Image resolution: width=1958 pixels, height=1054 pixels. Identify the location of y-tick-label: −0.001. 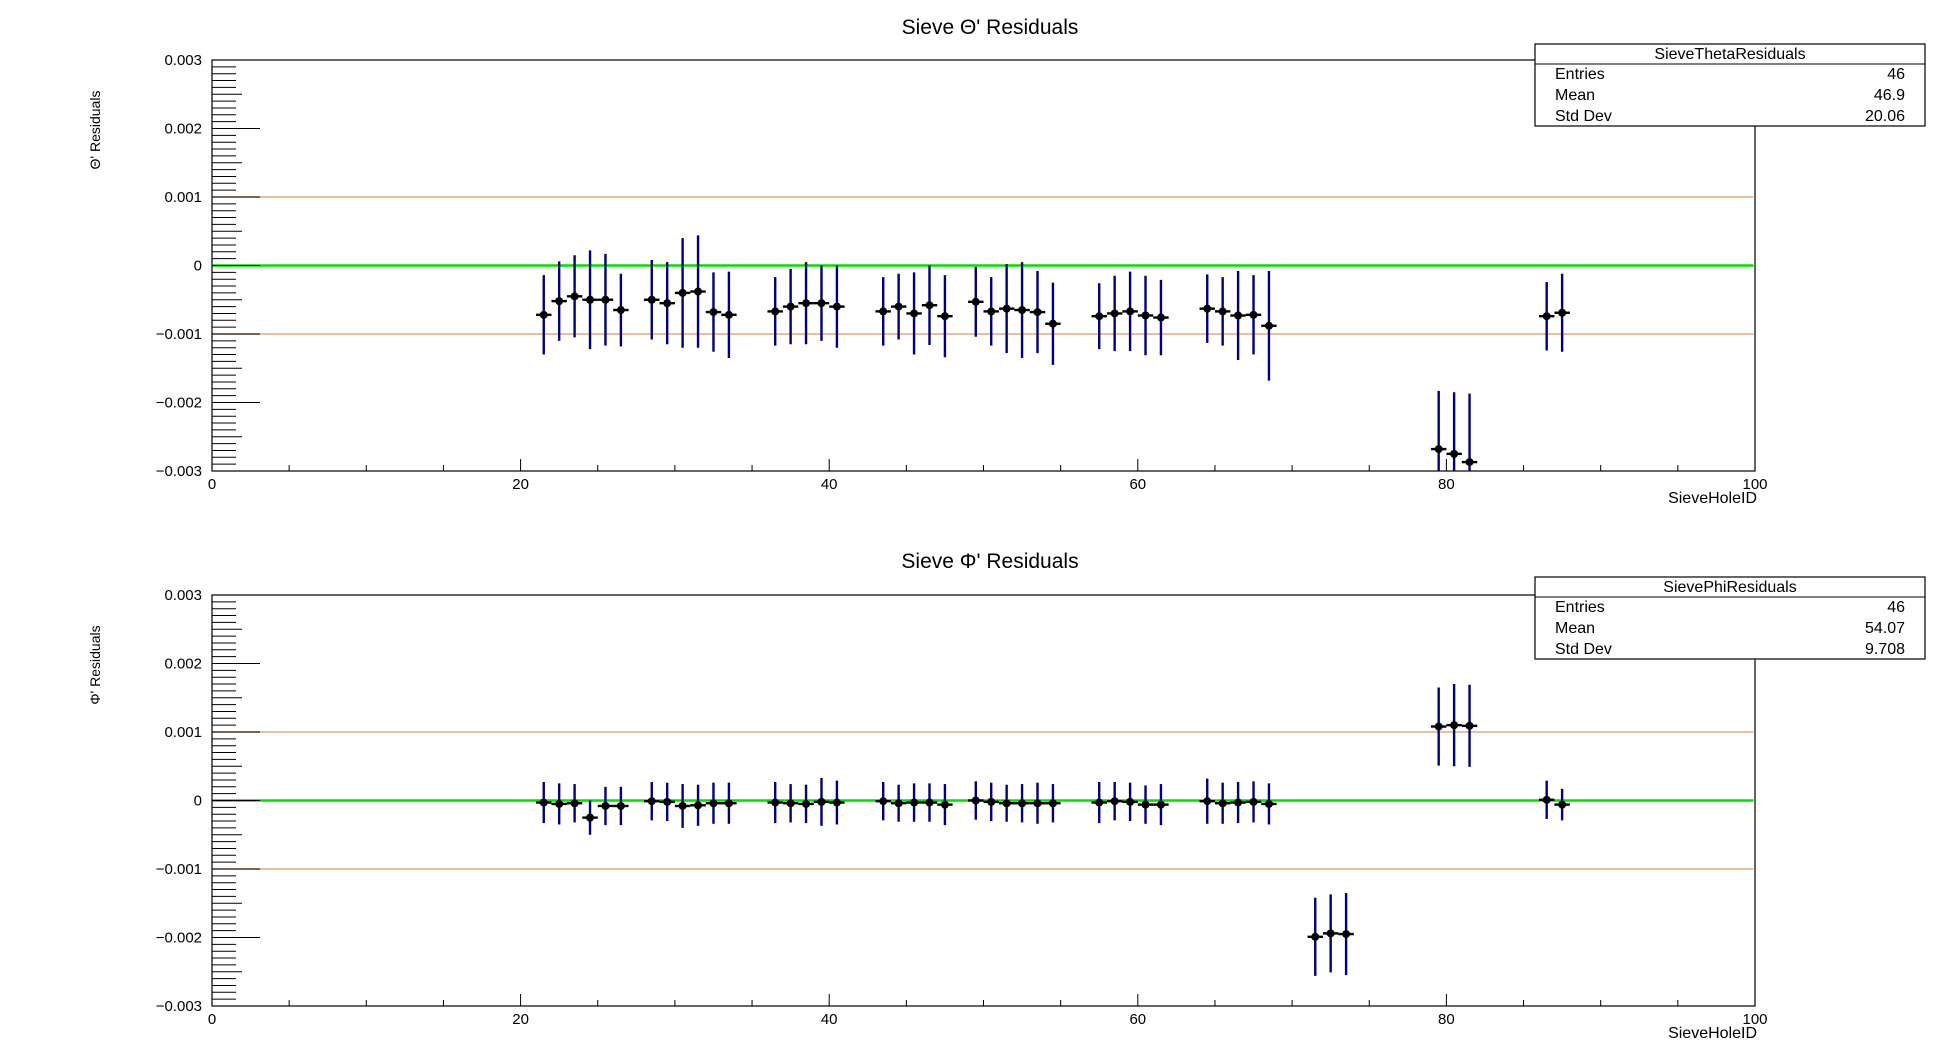
(179, 869).